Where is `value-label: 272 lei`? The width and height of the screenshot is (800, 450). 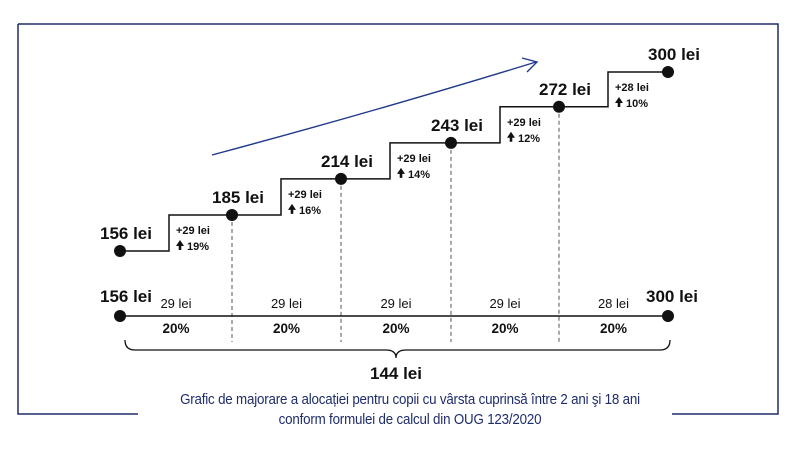 value-label: 272 lei is located at coordinates (565, 89).